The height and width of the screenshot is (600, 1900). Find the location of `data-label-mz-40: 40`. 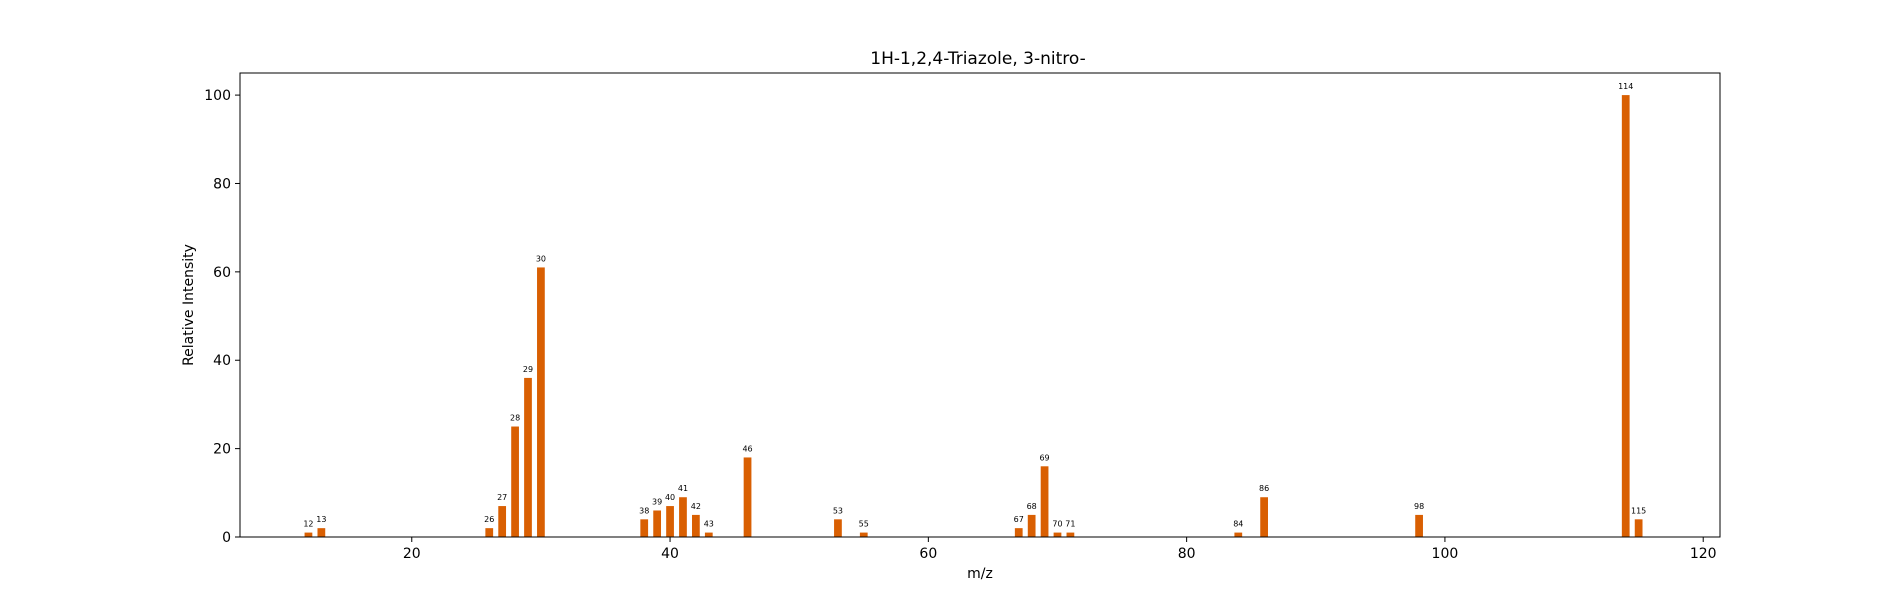

data-label-mz-40: 40 is located at coordinates (670, 497).